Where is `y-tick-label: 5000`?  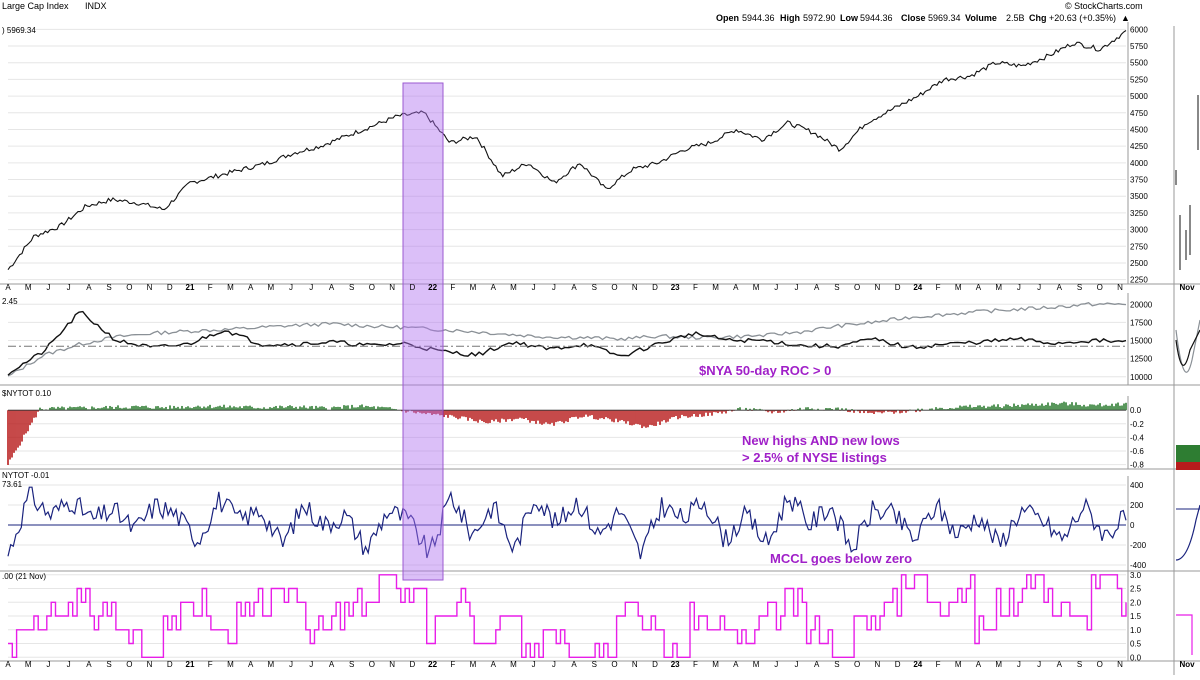
y-tick-label: 5000 is located at coordinates (1139, 96).